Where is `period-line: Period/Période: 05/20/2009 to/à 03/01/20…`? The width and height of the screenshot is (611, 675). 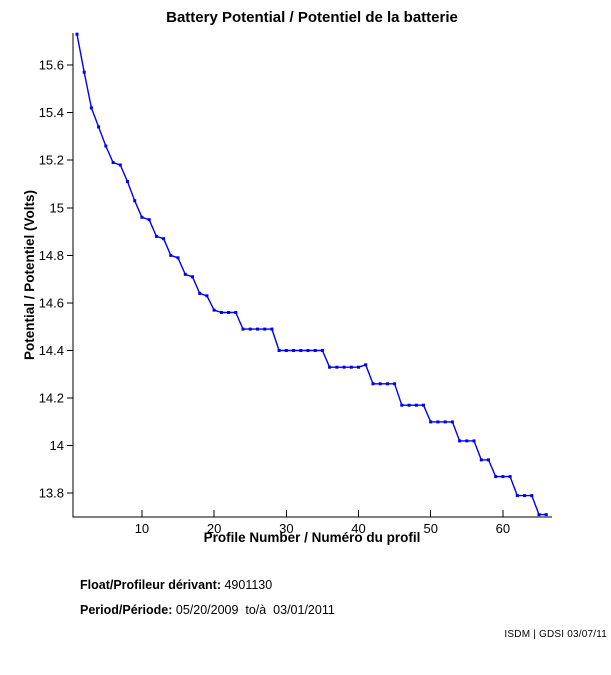 period-line: Period/Période: 05/20/2009 to/à 03/01/20… is located at coordinates (207, 610).